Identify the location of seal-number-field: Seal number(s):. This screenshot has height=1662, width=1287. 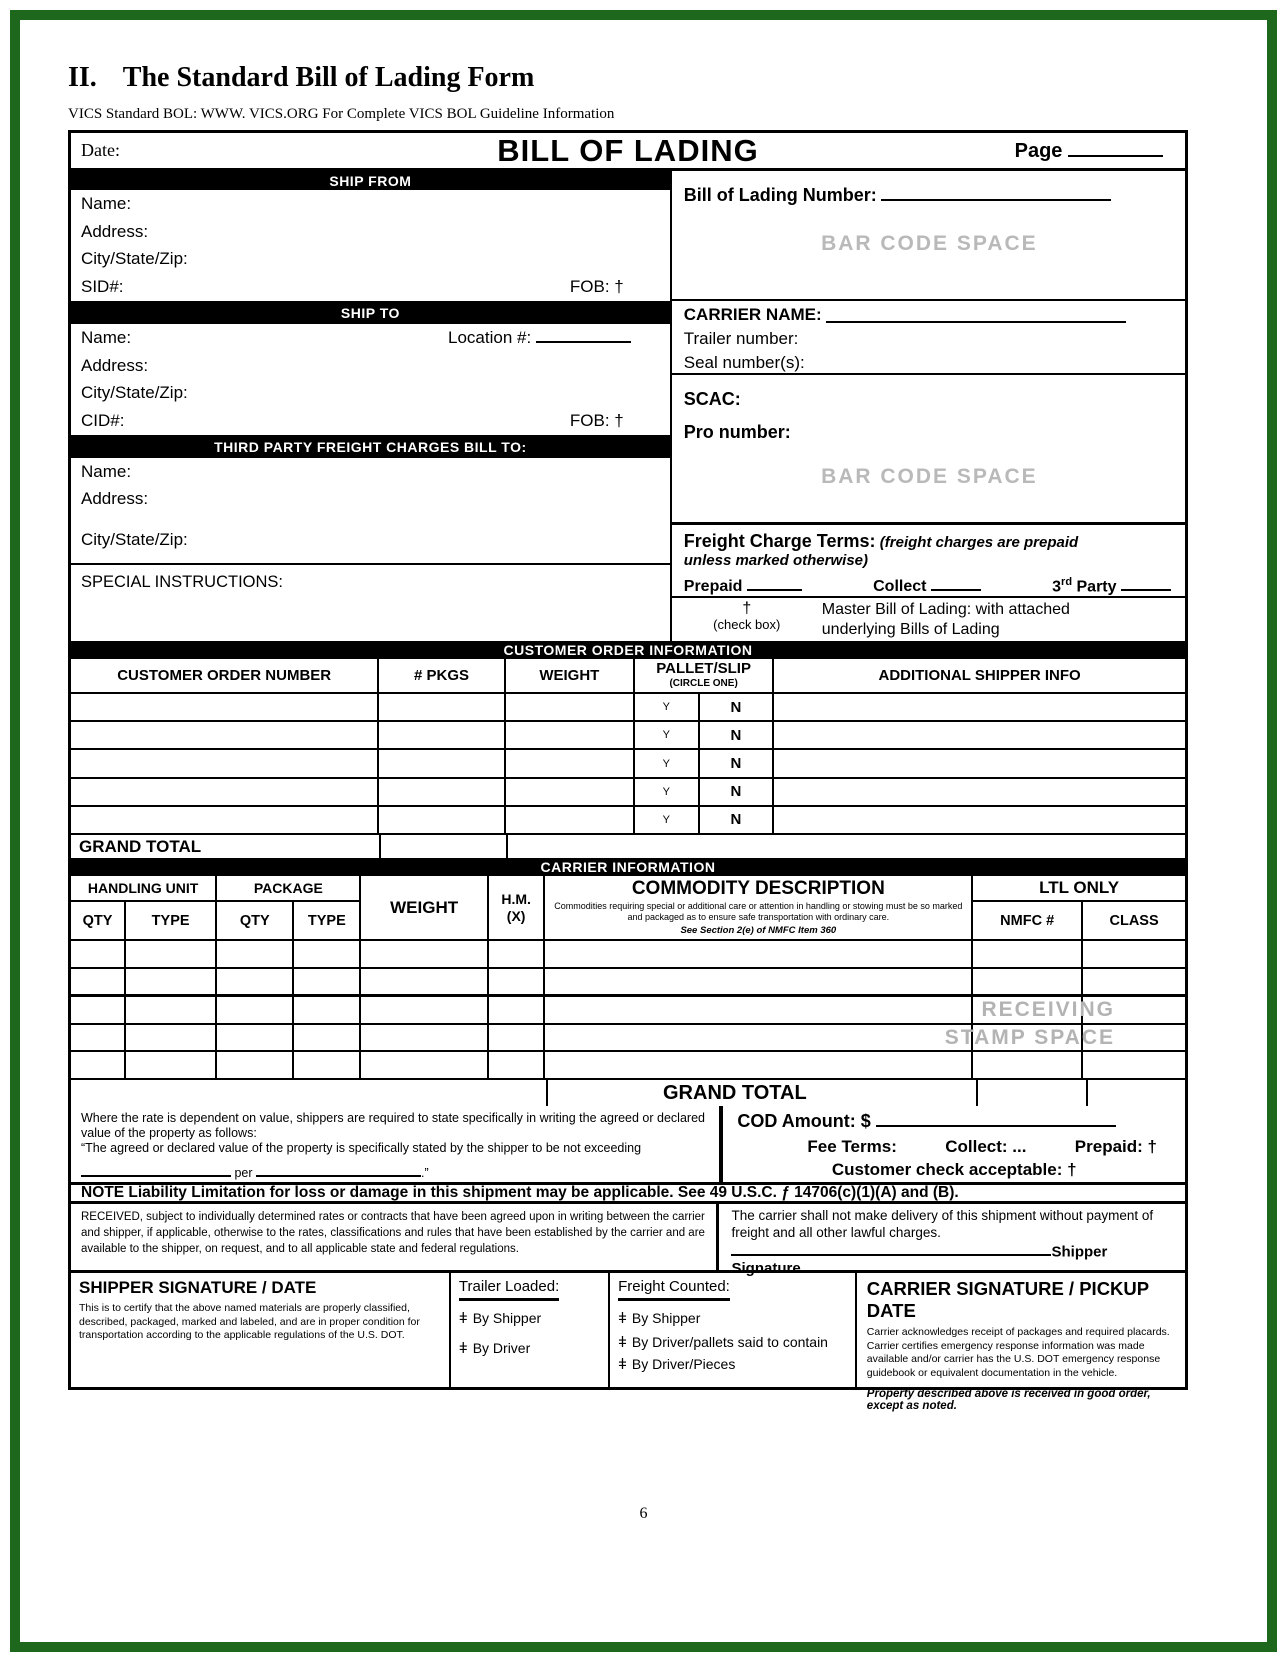
(929, 363).